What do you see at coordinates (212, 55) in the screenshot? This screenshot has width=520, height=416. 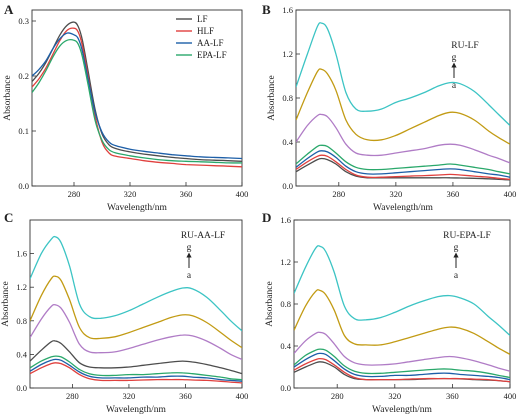 I see `legend-label: EPA-LF` at bounding box center [212, 55].